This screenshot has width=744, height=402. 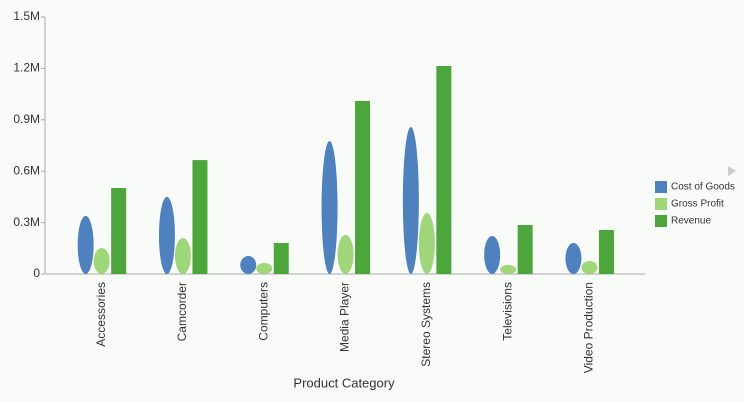 I want to click on y-tick-label: 1.2M, so click(x=26, y=68).